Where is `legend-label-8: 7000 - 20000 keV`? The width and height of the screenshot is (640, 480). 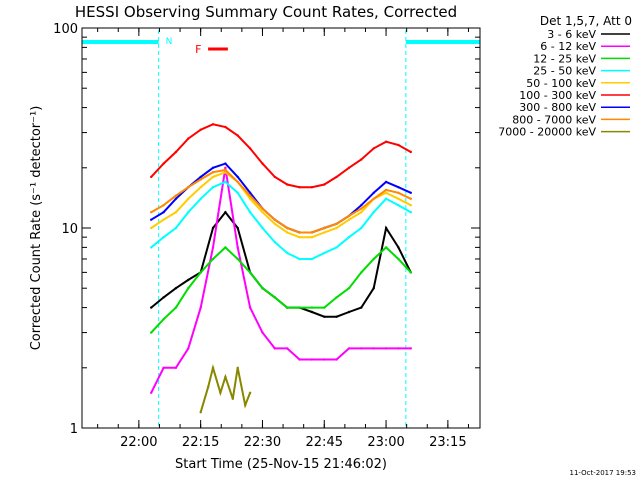 legend-label-8: 7000 - 20000 keV is located at coordinates (547, 132).